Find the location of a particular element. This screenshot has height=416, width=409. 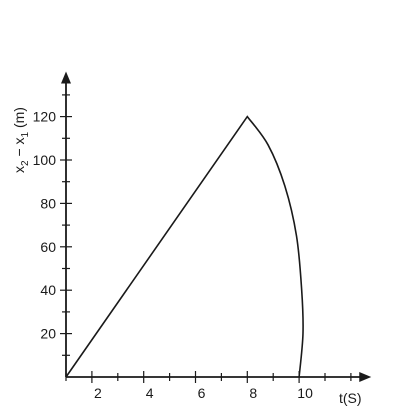

y-axis-label-part: − x is located at coordinates (19, 148).